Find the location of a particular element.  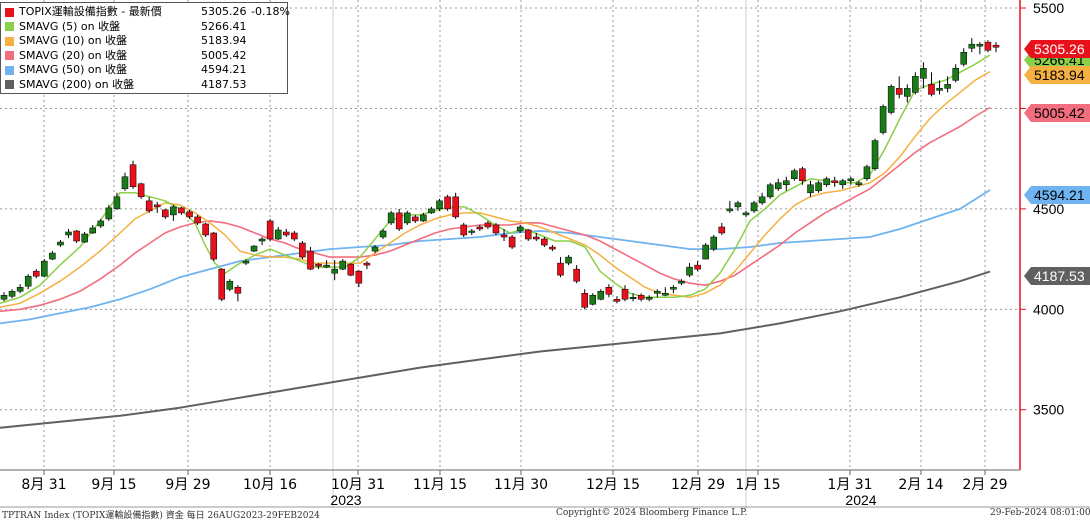

legend-value: 5266.41 is located at coordinates (224, 26).